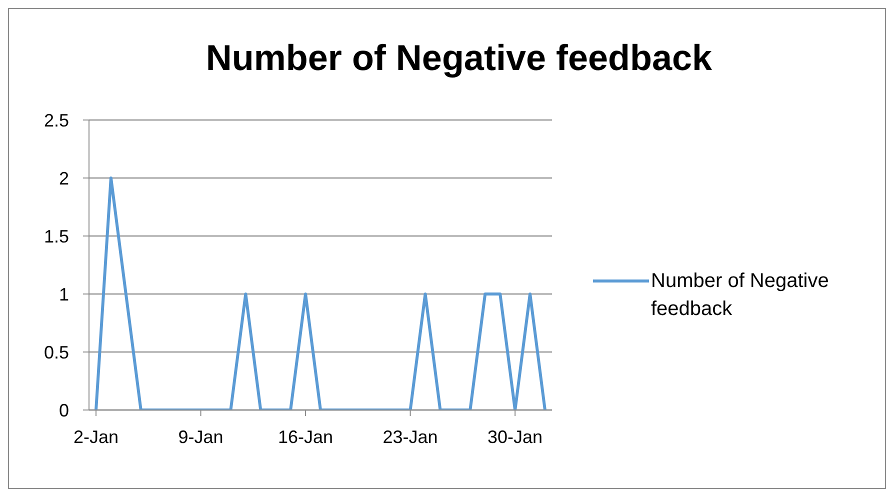  I want to click on x-tick-label: 16-Jan, so click(306, 436).